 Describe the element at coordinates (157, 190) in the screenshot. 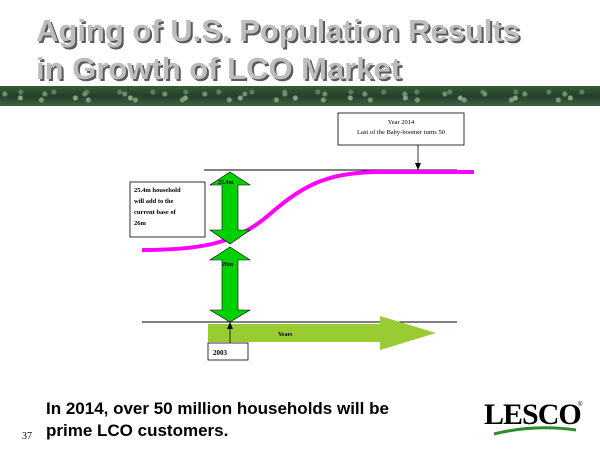

I see `household-callout-line-1: 25.4m household` at that location.